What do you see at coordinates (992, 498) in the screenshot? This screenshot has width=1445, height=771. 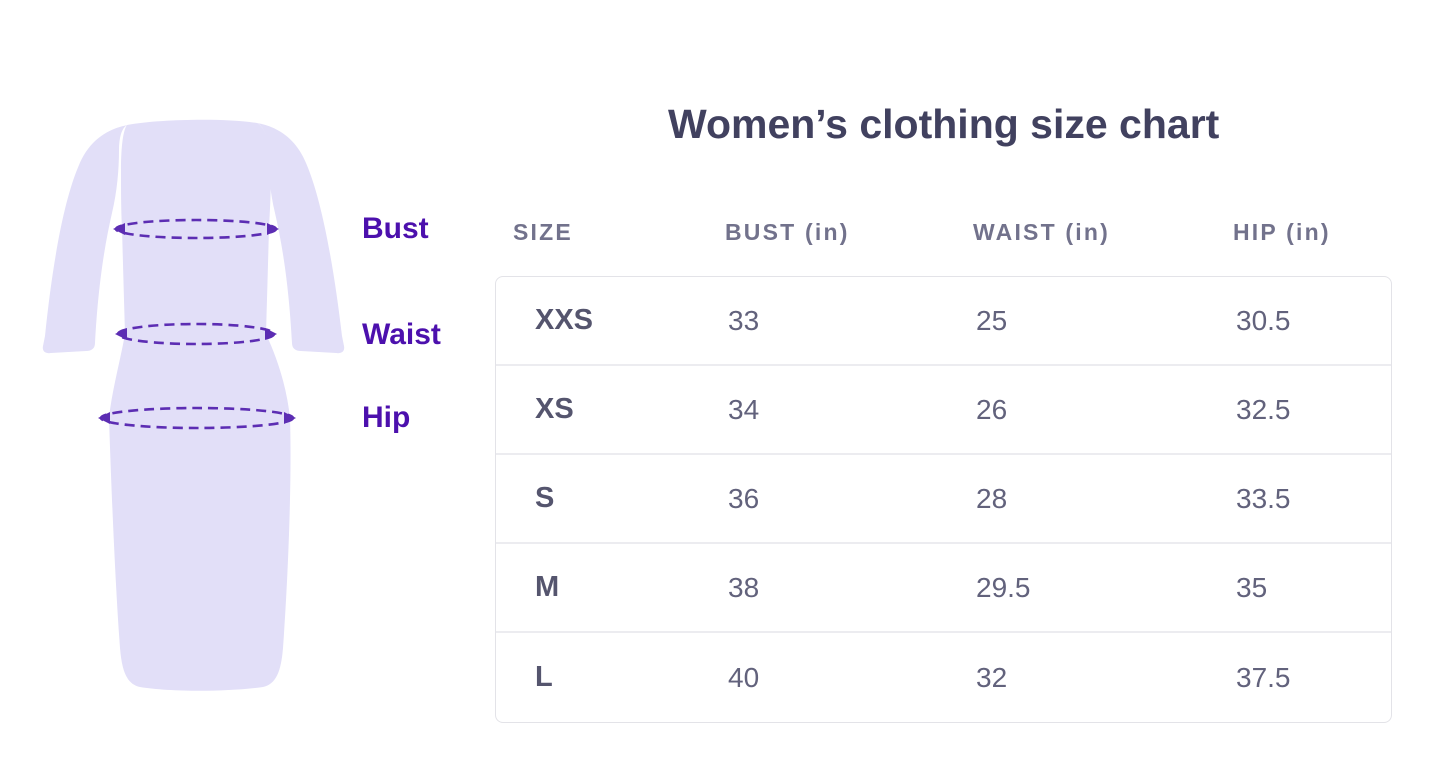 I see `waist-cell: 28` at bounding box center [992, 498].